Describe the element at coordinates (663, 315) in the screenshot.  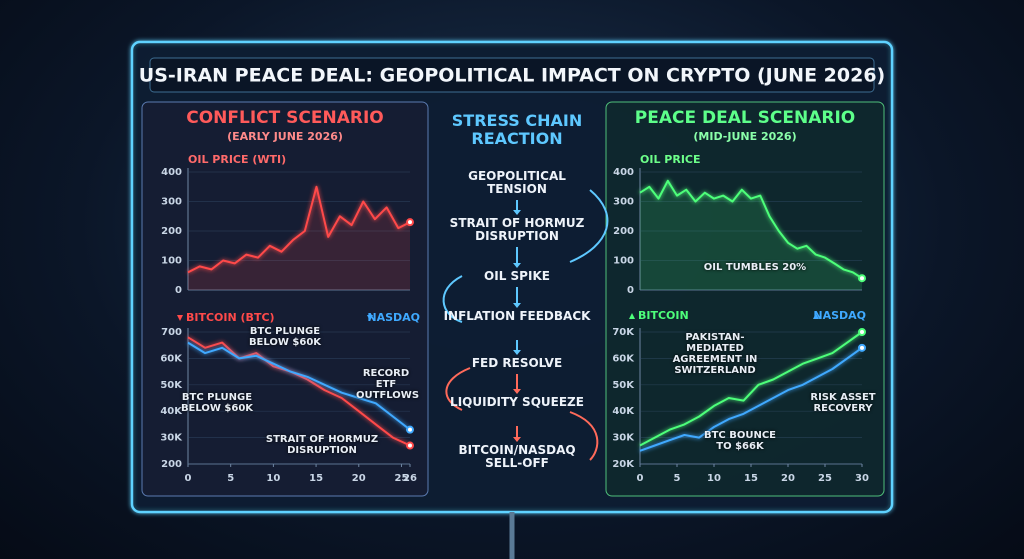
I see `legend-label: BITCOIN` at that location.